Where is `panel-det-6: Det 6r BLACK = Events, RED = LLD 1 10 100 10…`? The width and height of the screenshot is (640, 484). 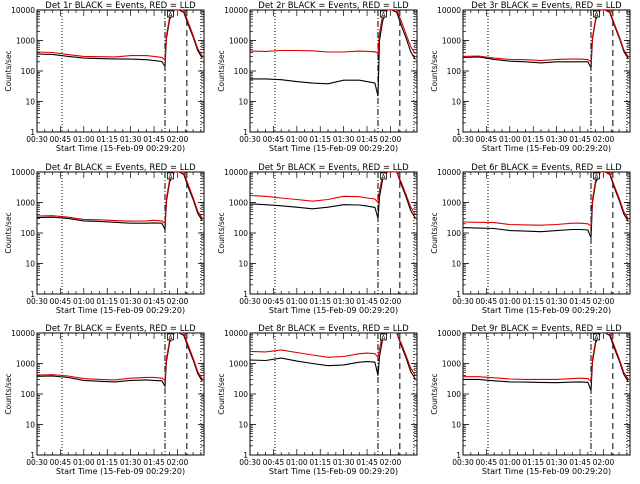
panel-det-6: Det 6r BLACK = Events, RED = LLD 1 10 100 10… is located at coordinates (530, 239).